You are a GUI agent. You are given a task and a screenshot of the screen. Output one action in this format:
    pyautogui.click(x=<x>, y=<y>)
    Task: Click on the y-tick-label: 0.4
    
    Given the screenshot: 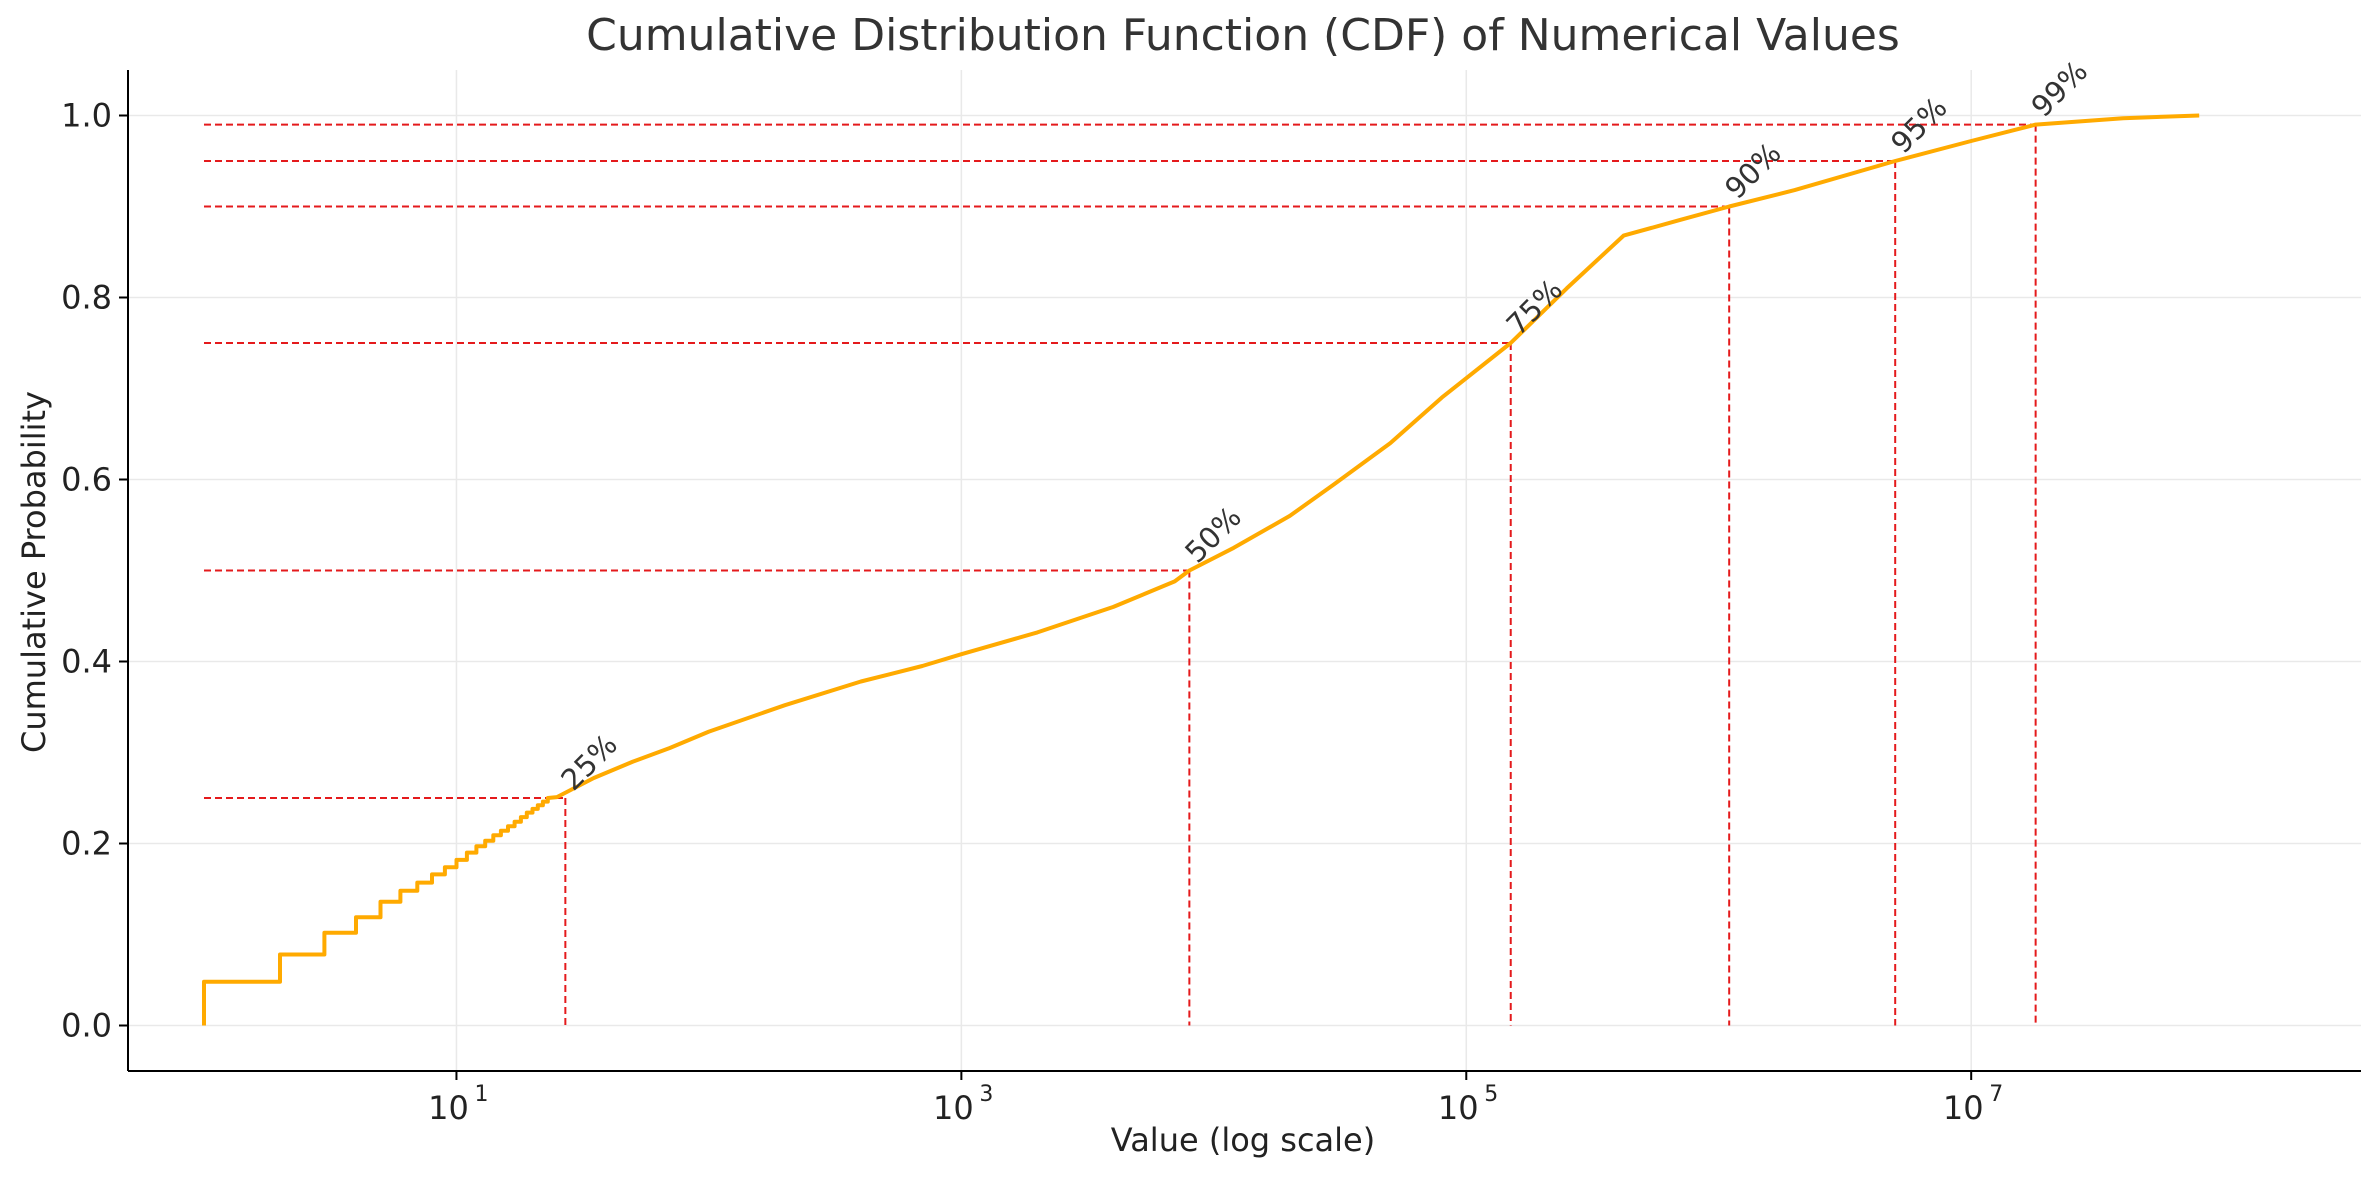 What is the action you would take?
    pyautogui.click(x=86, y=662)
    